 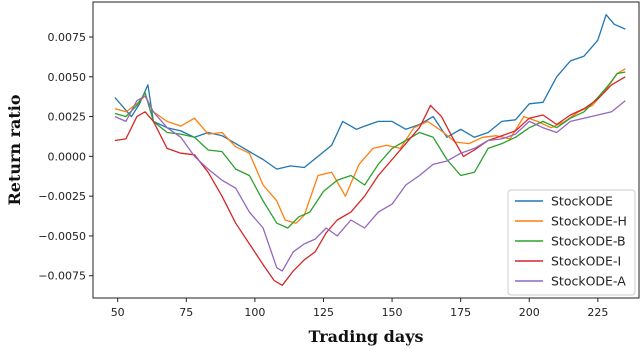 I want to click on legend-label: StockODE-I, so click(x=586, y=261).